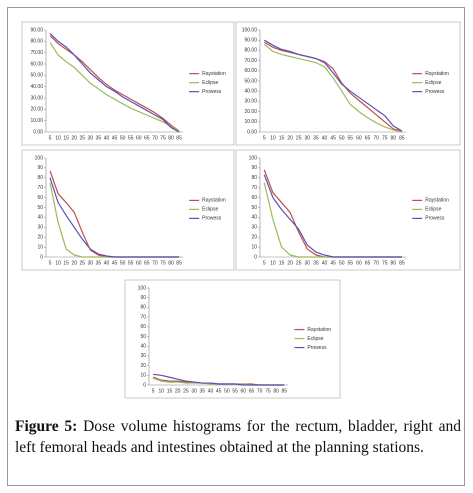 The height and width of the screenshot is (493, 473). Describe the element at coordinates (36, 30) in the screenshot. I see `y-tick-label: 90.00` at that location.